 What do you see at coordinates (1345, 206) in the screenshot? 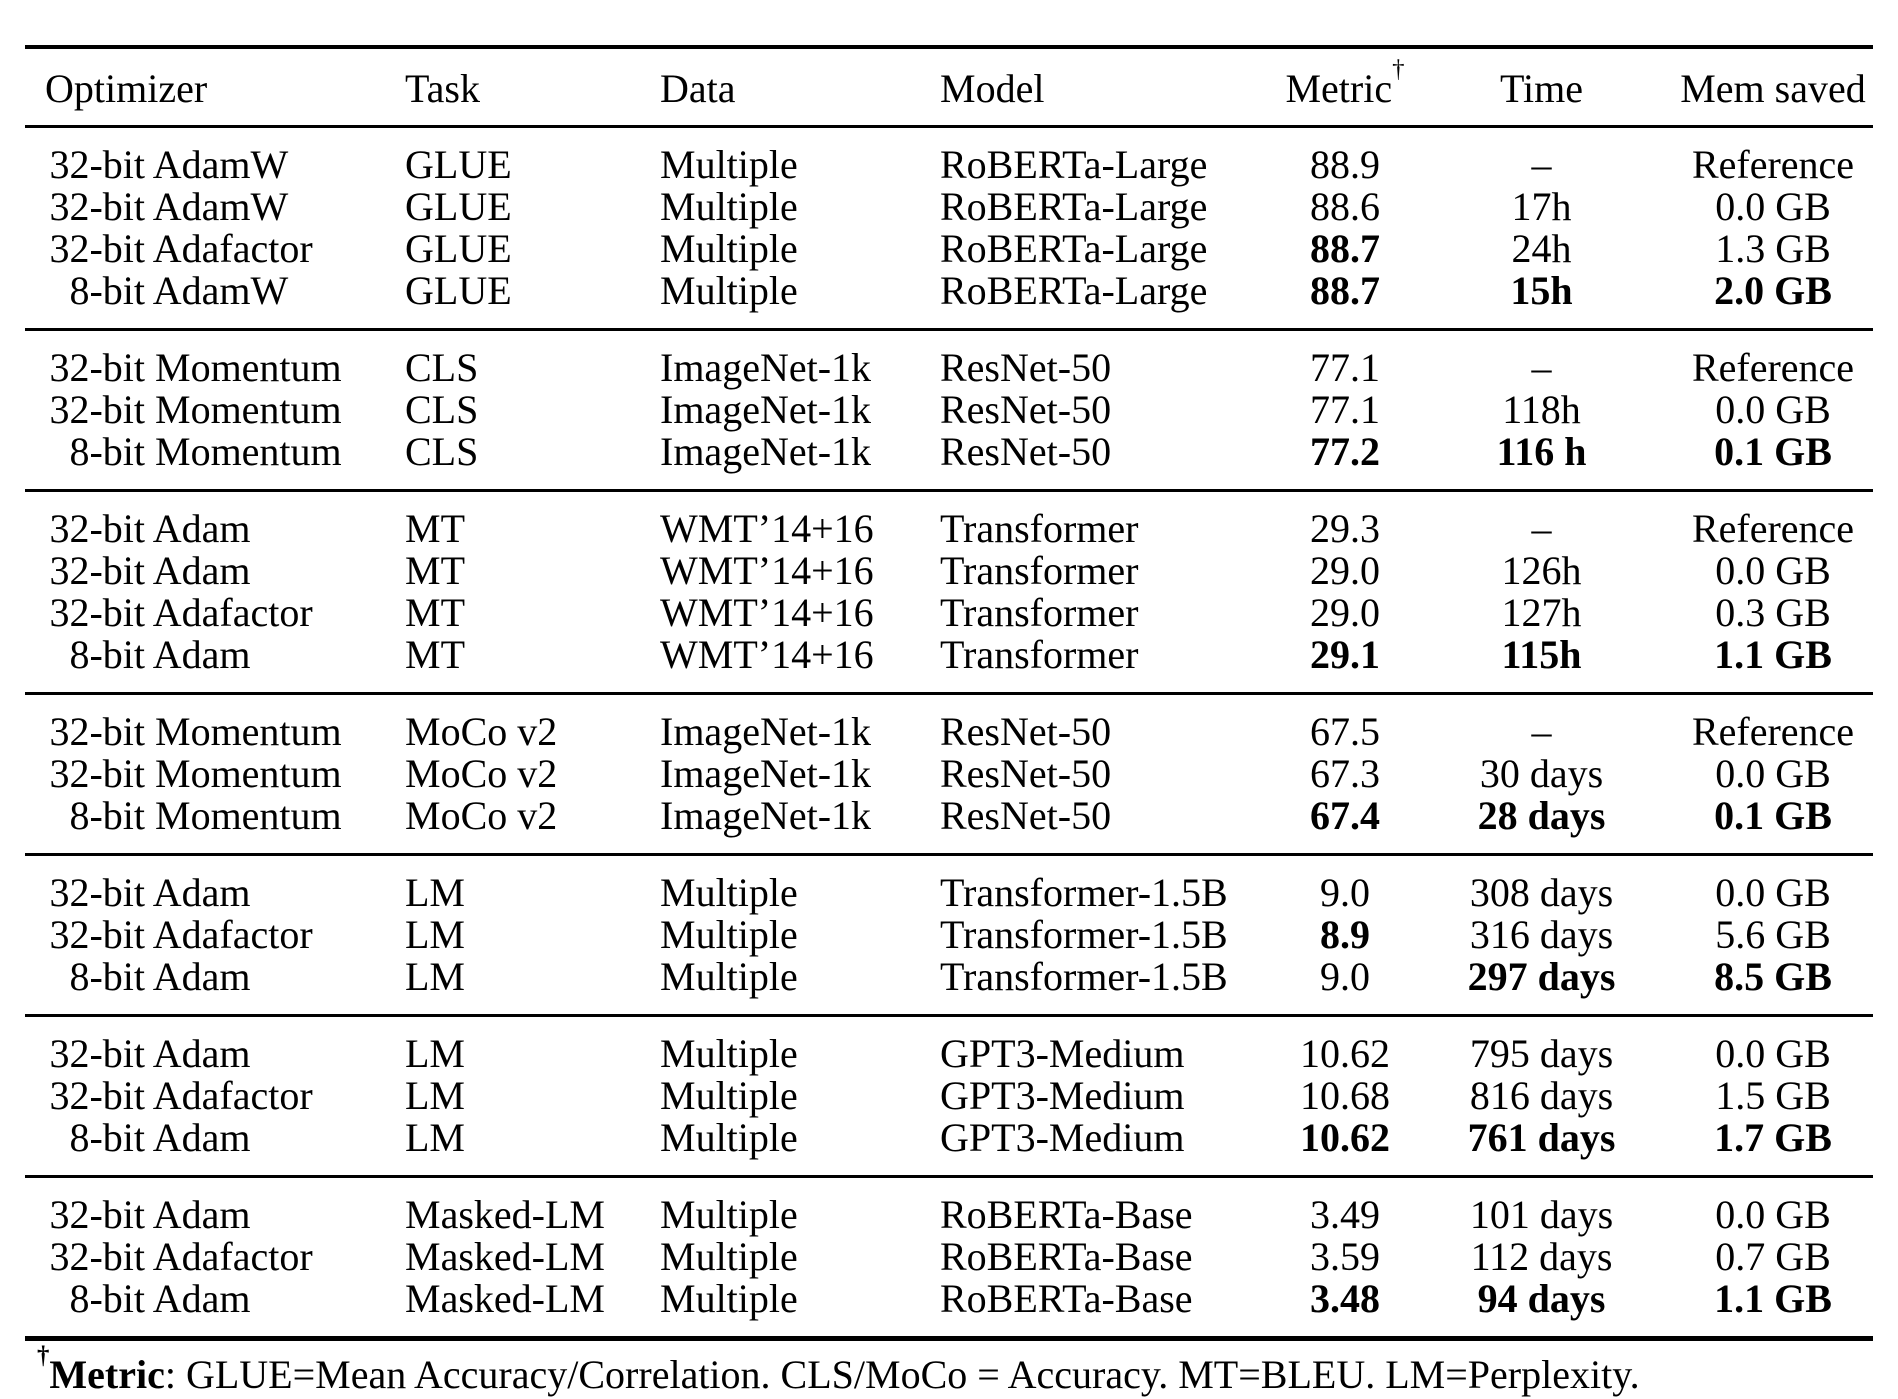
I see `metric-cell: 88.6` at bounding box center [1345, 206].